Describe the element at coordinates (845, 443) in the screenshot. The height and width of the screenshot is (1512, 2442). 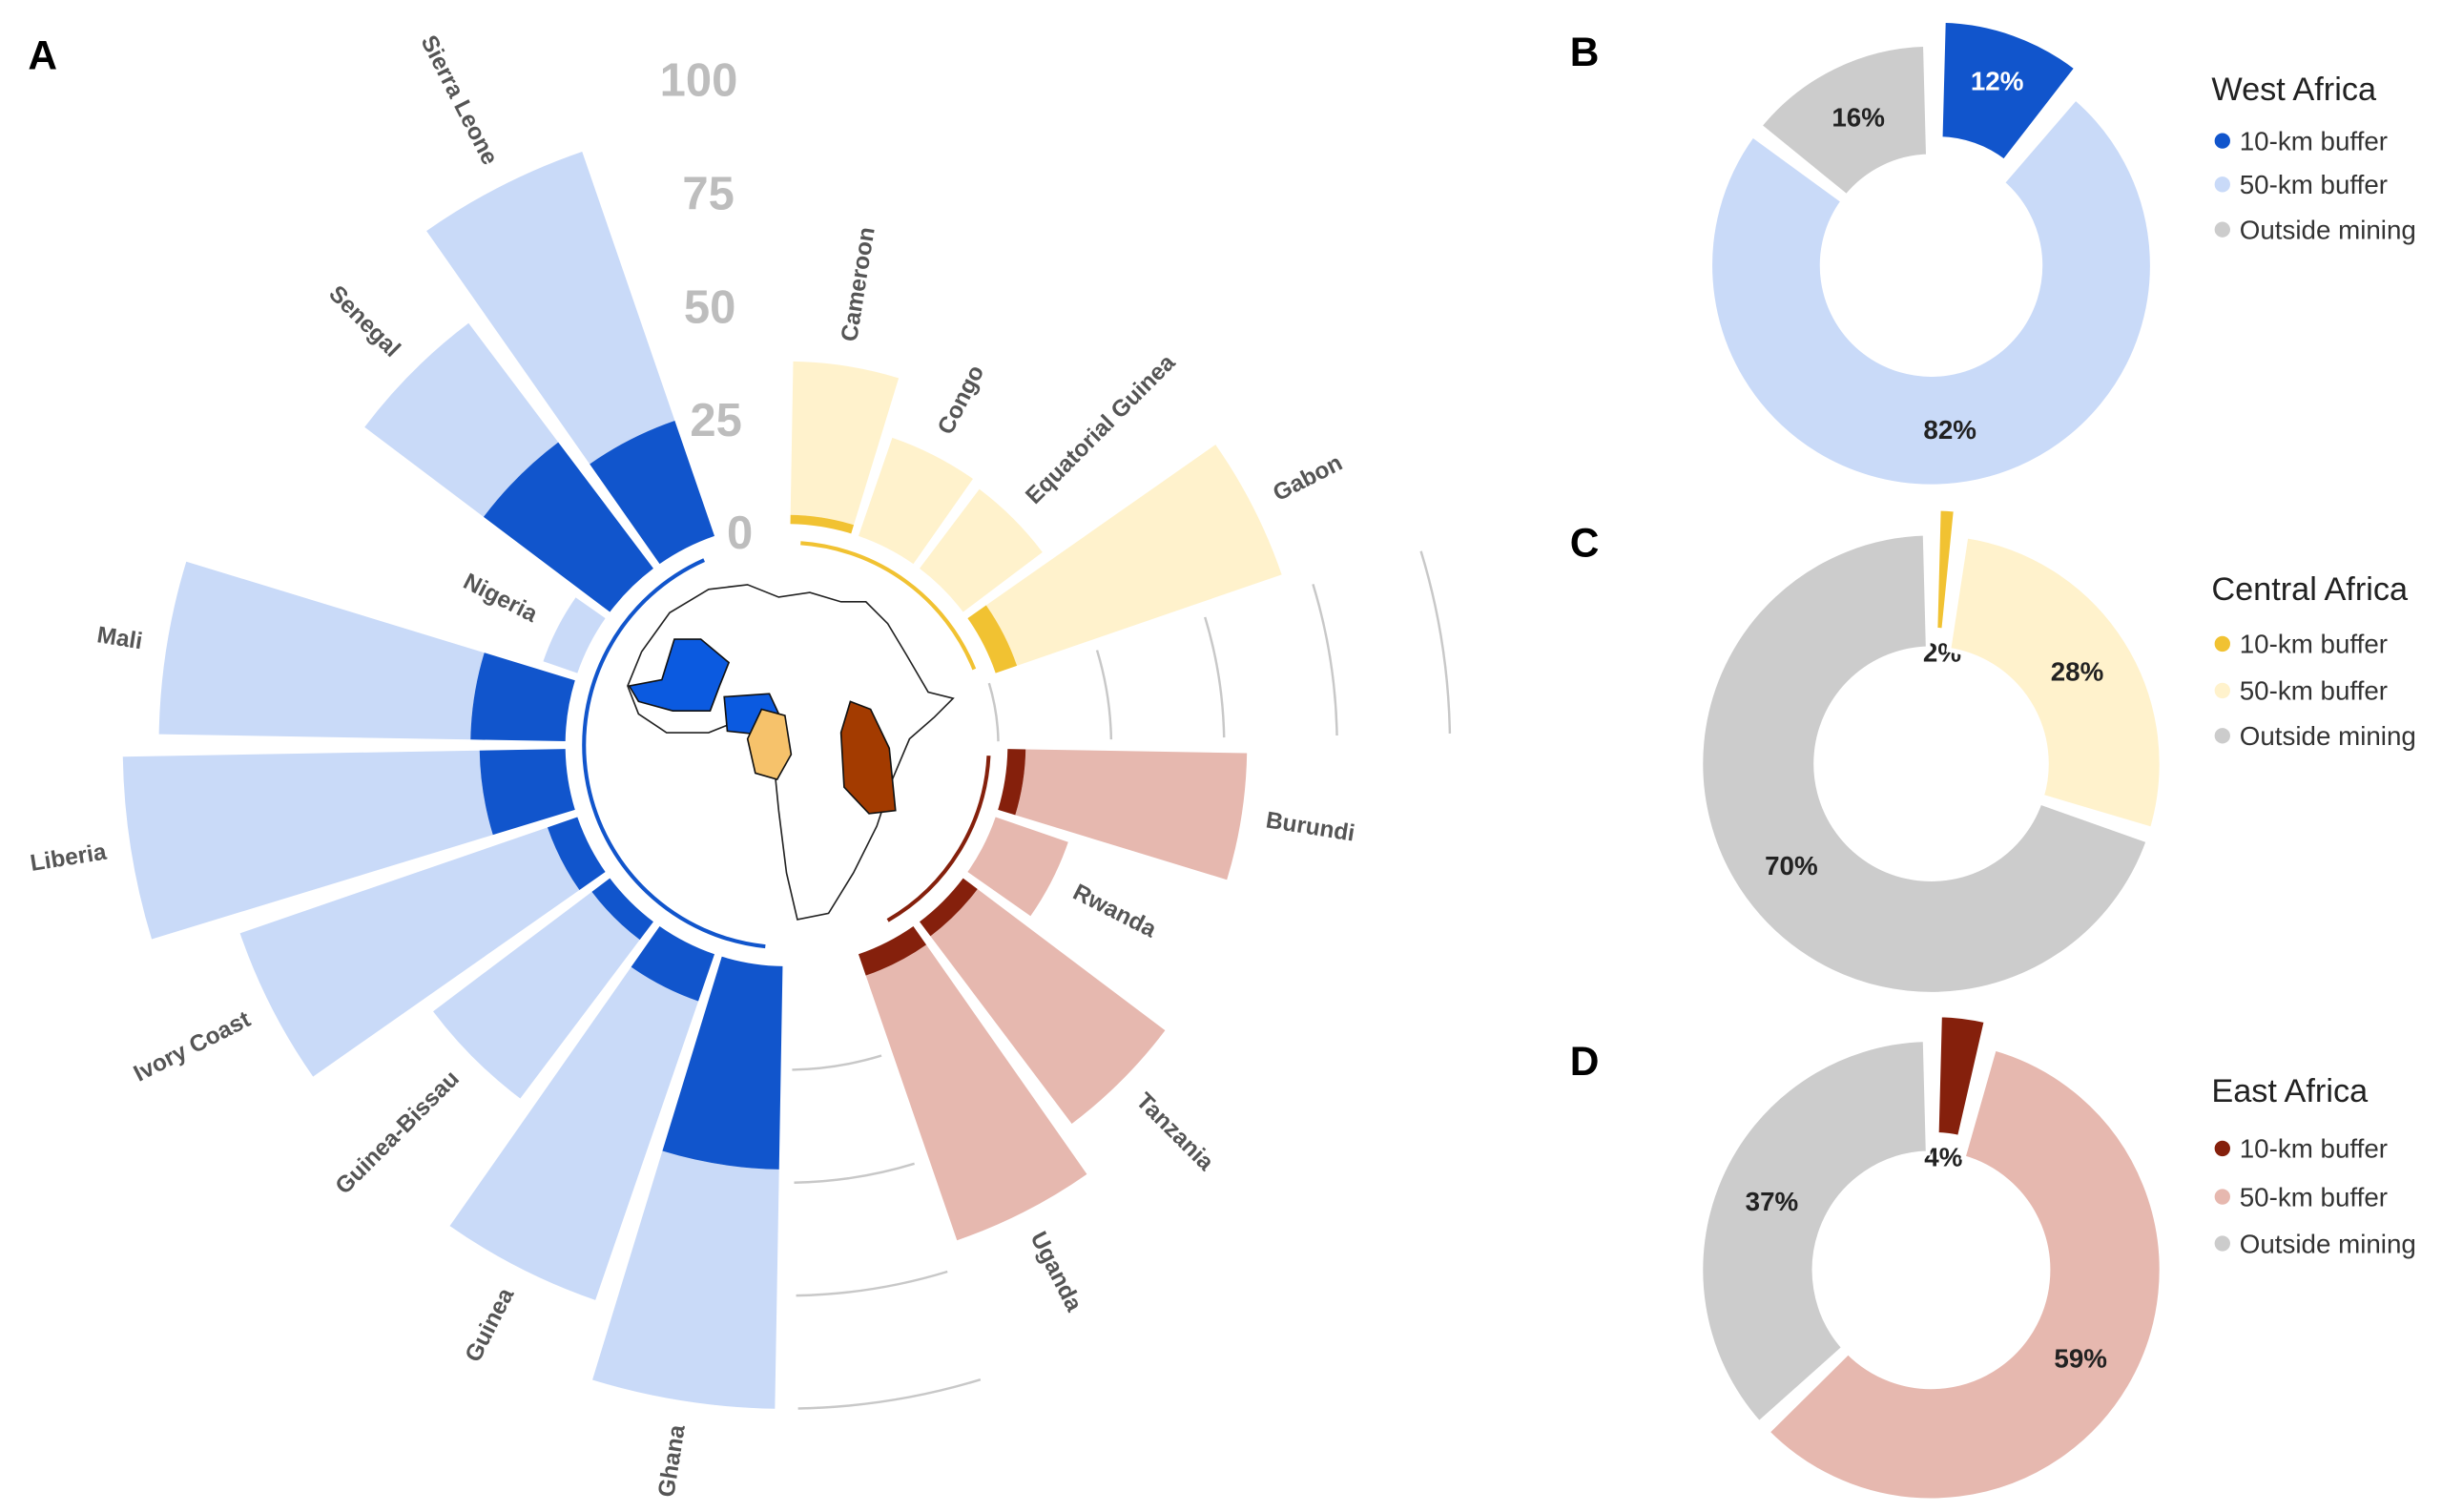
I see `bar-50km-cameroon` at that location.